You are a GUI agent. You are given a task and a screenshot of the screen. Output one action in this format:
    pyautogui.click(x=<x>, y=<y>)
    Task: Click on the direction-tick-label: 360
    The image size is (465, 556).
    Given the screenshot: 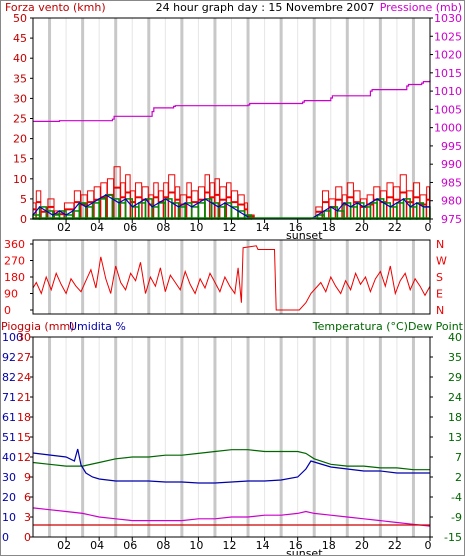 What is the action you would take?
    pyautogui.click(x=14, y=244)
    